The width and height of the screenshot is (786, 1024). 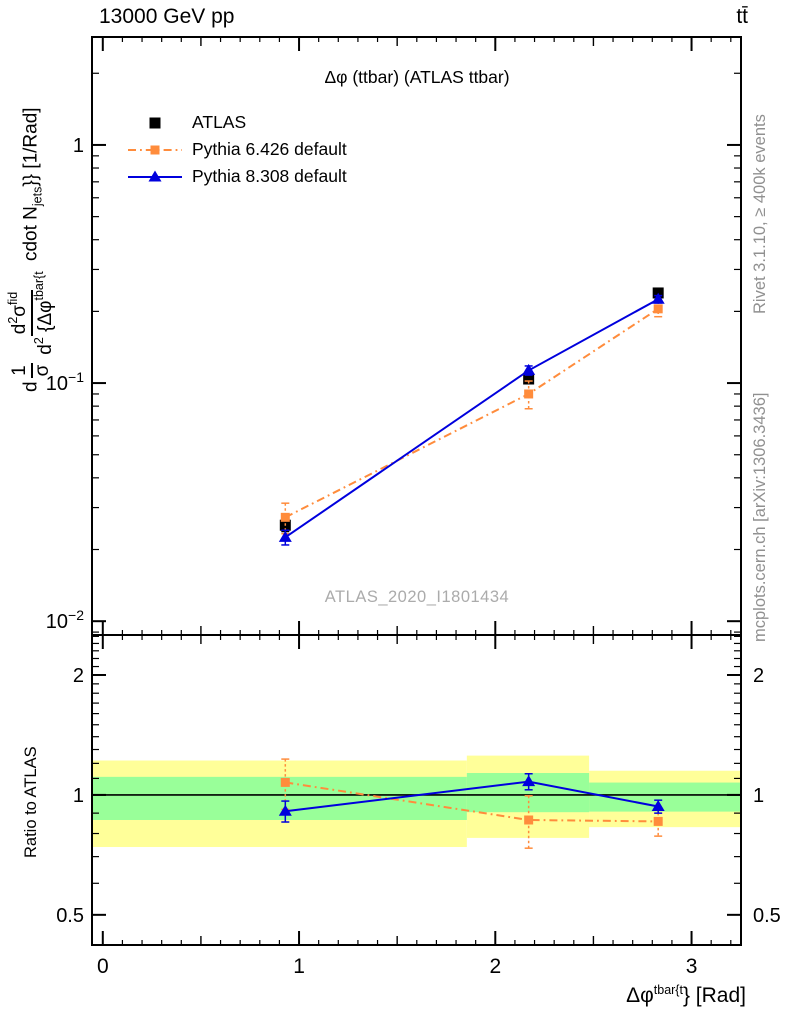 What do you see at coordinates (269, 149) in the screenshot?
I see `legend-label: Pythia 6.426 default` at bounding box center [269, 149].